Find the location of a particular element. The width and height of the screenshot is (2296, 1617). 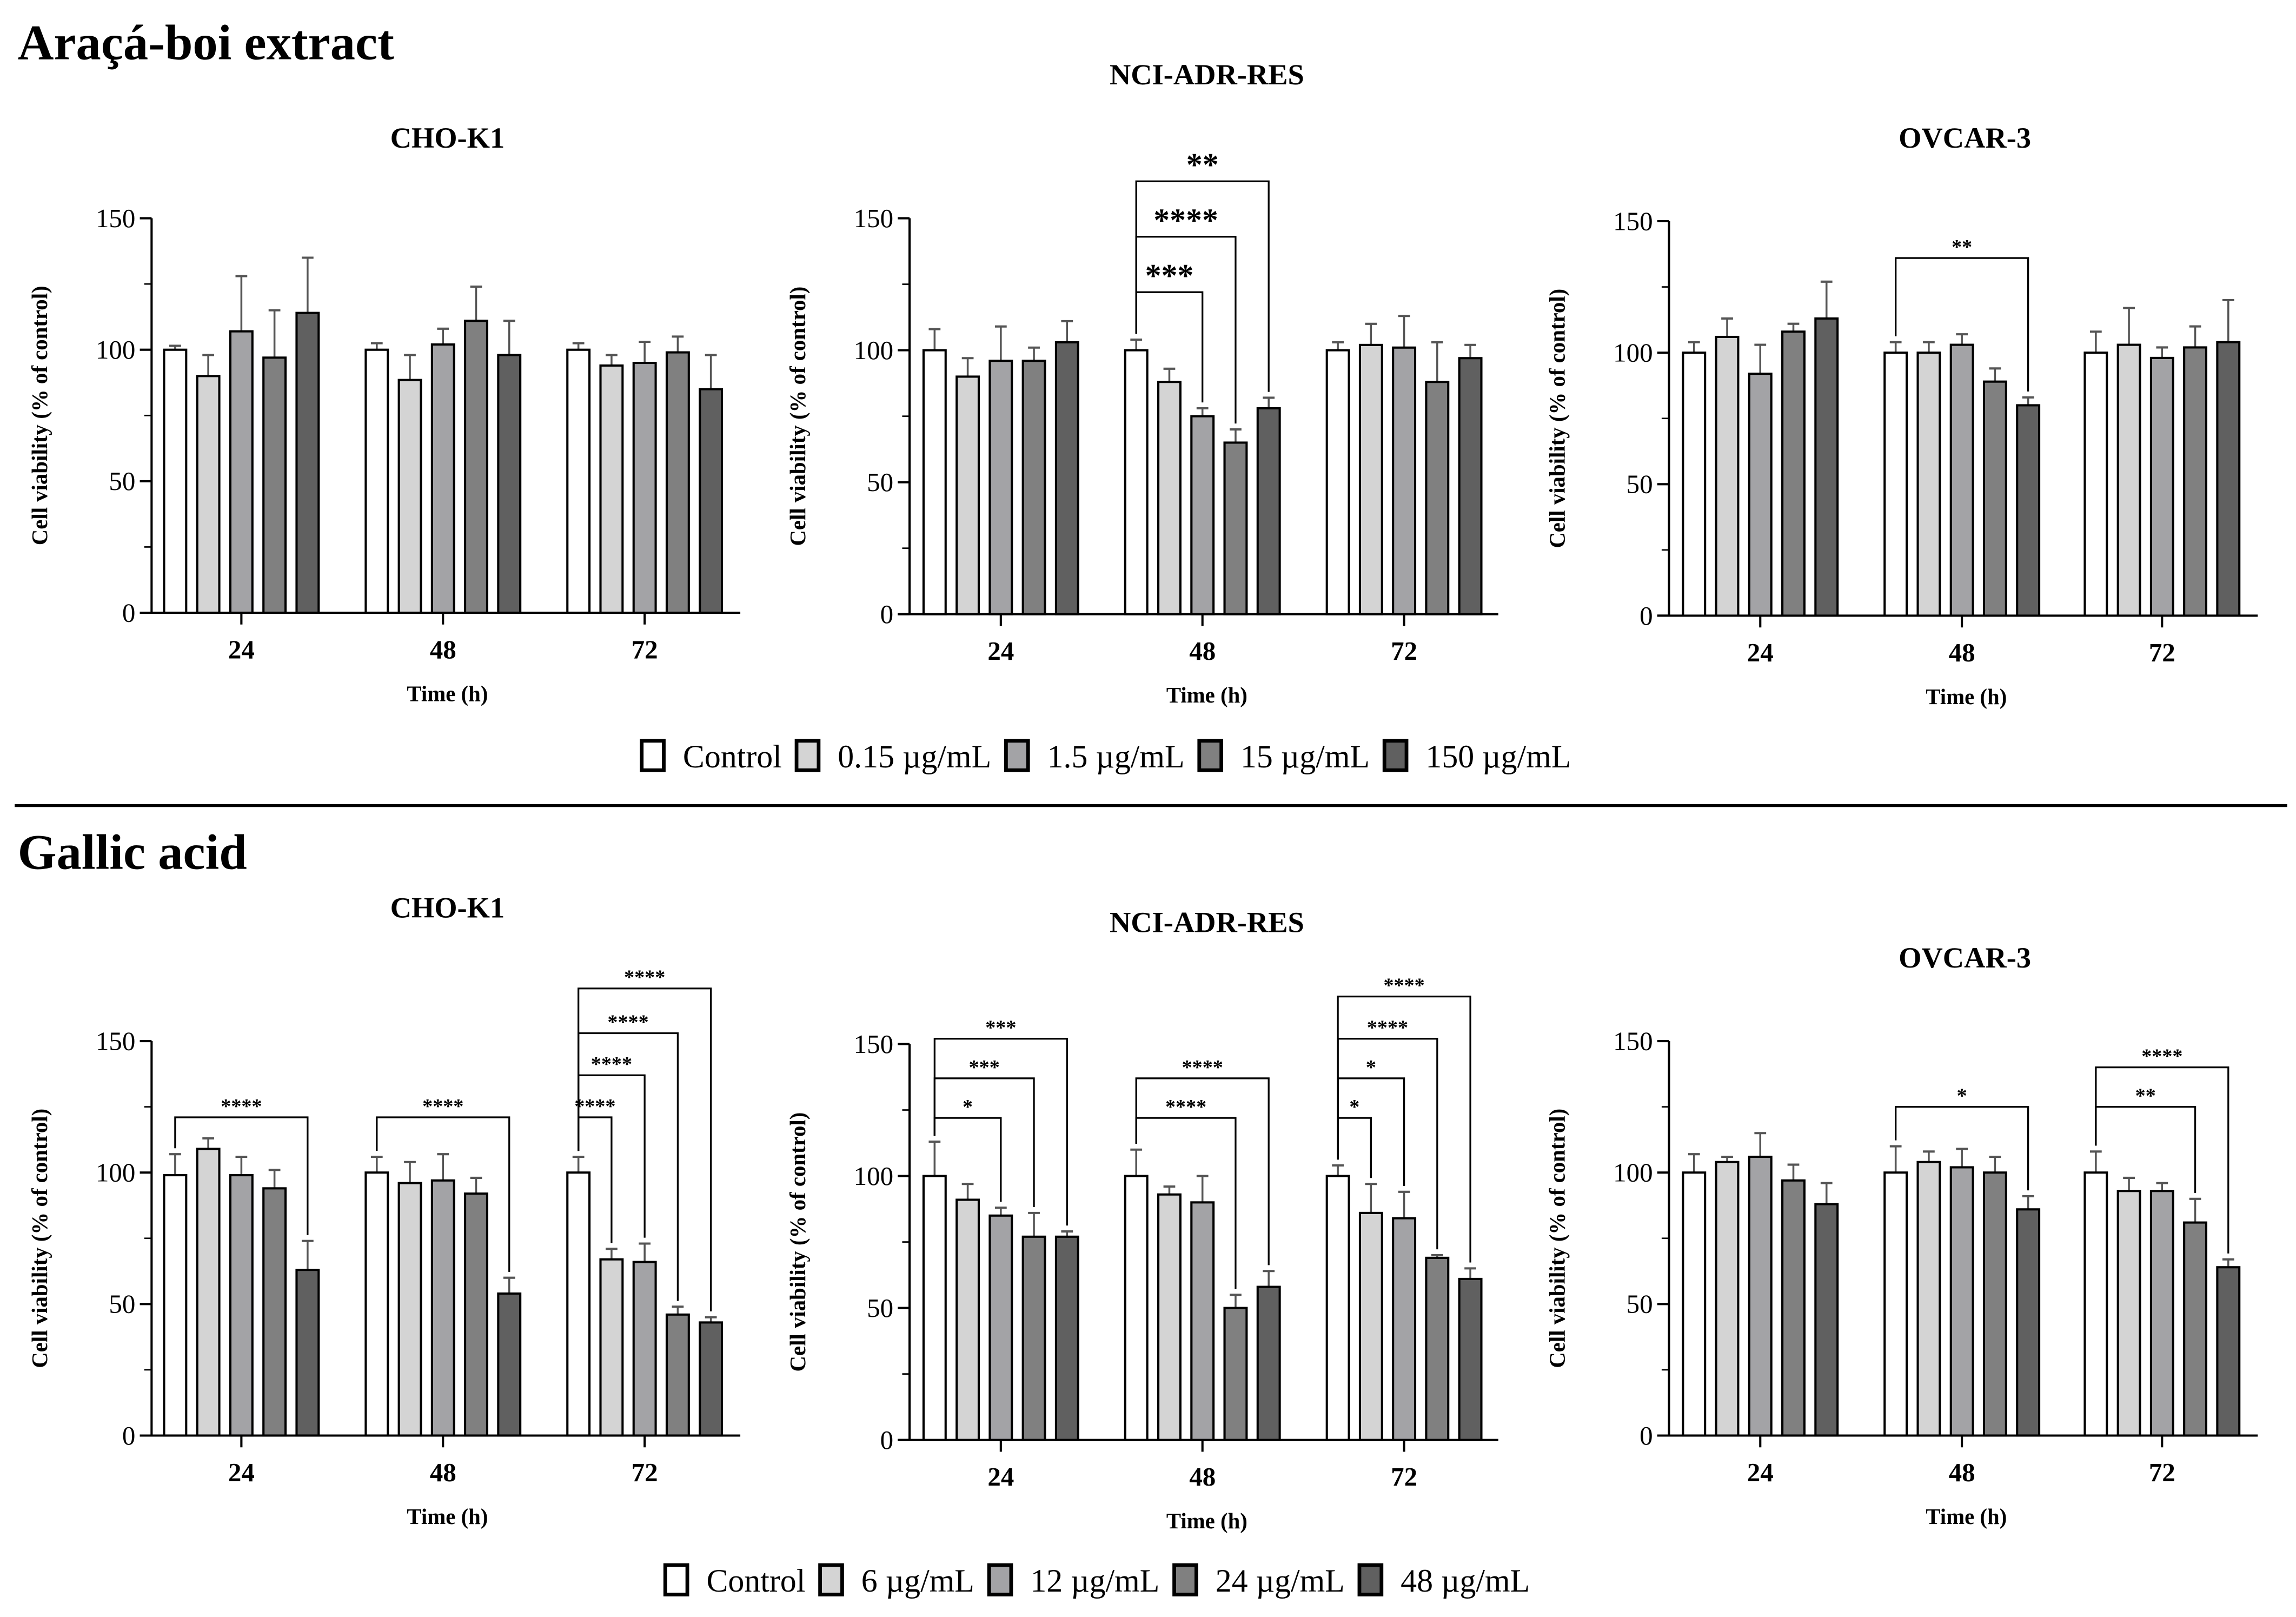

legend-label: Control is located at coordinates (733, 756).